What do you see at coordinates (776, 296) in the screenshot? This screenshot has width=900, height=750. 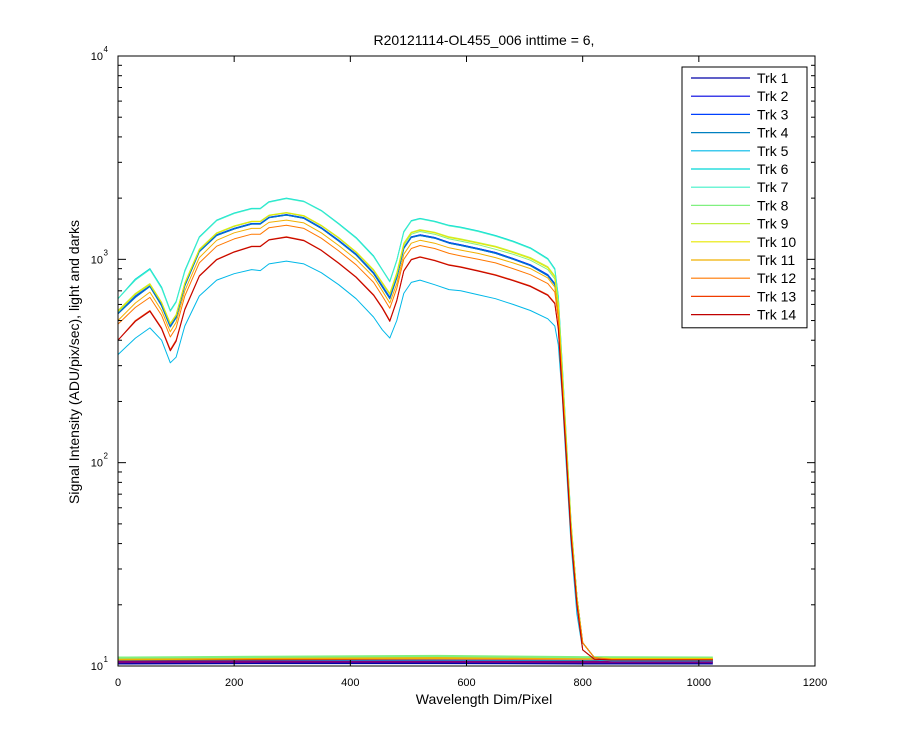 I see `legend-entry-label: Trk 13` at bounding box center [776, 296].